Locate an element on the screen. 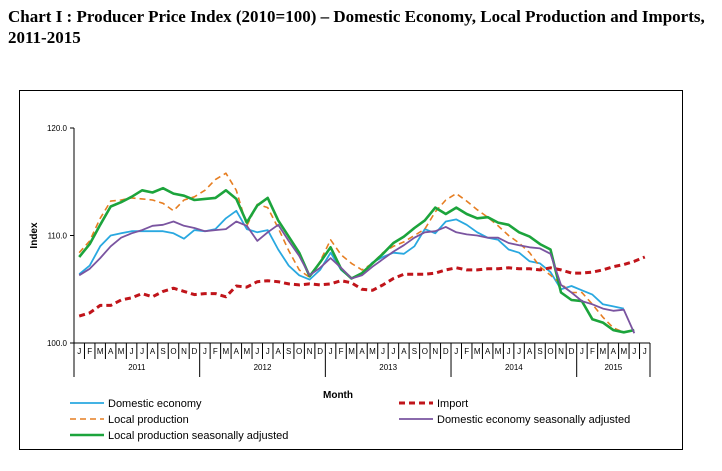  year-label: 2015 is located at coordinates (613, 367).